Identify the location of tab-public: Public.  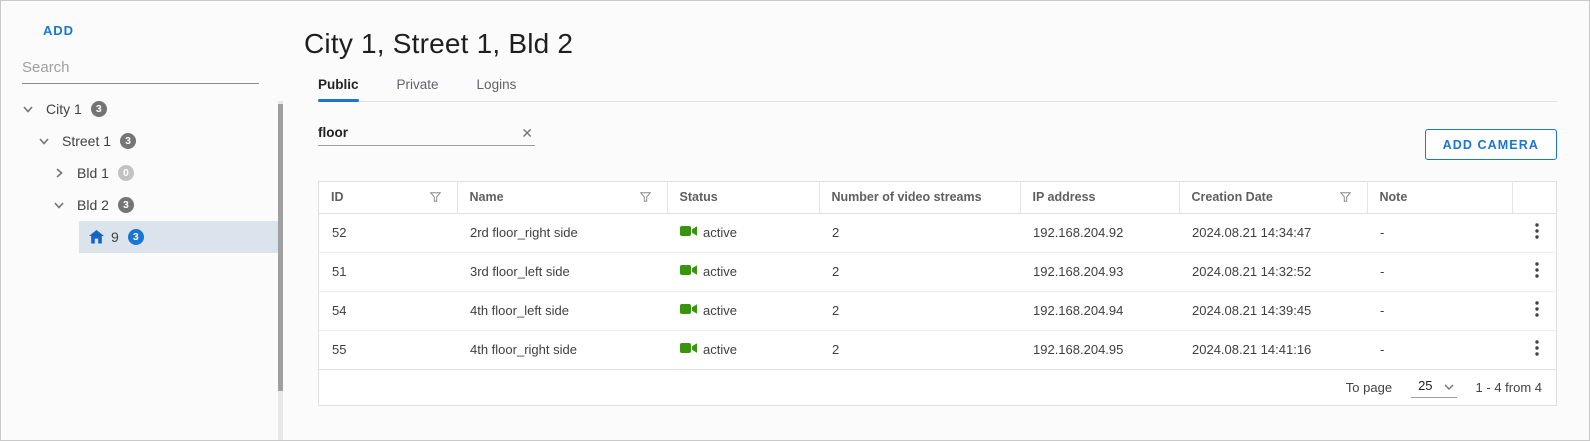
(338, 89).